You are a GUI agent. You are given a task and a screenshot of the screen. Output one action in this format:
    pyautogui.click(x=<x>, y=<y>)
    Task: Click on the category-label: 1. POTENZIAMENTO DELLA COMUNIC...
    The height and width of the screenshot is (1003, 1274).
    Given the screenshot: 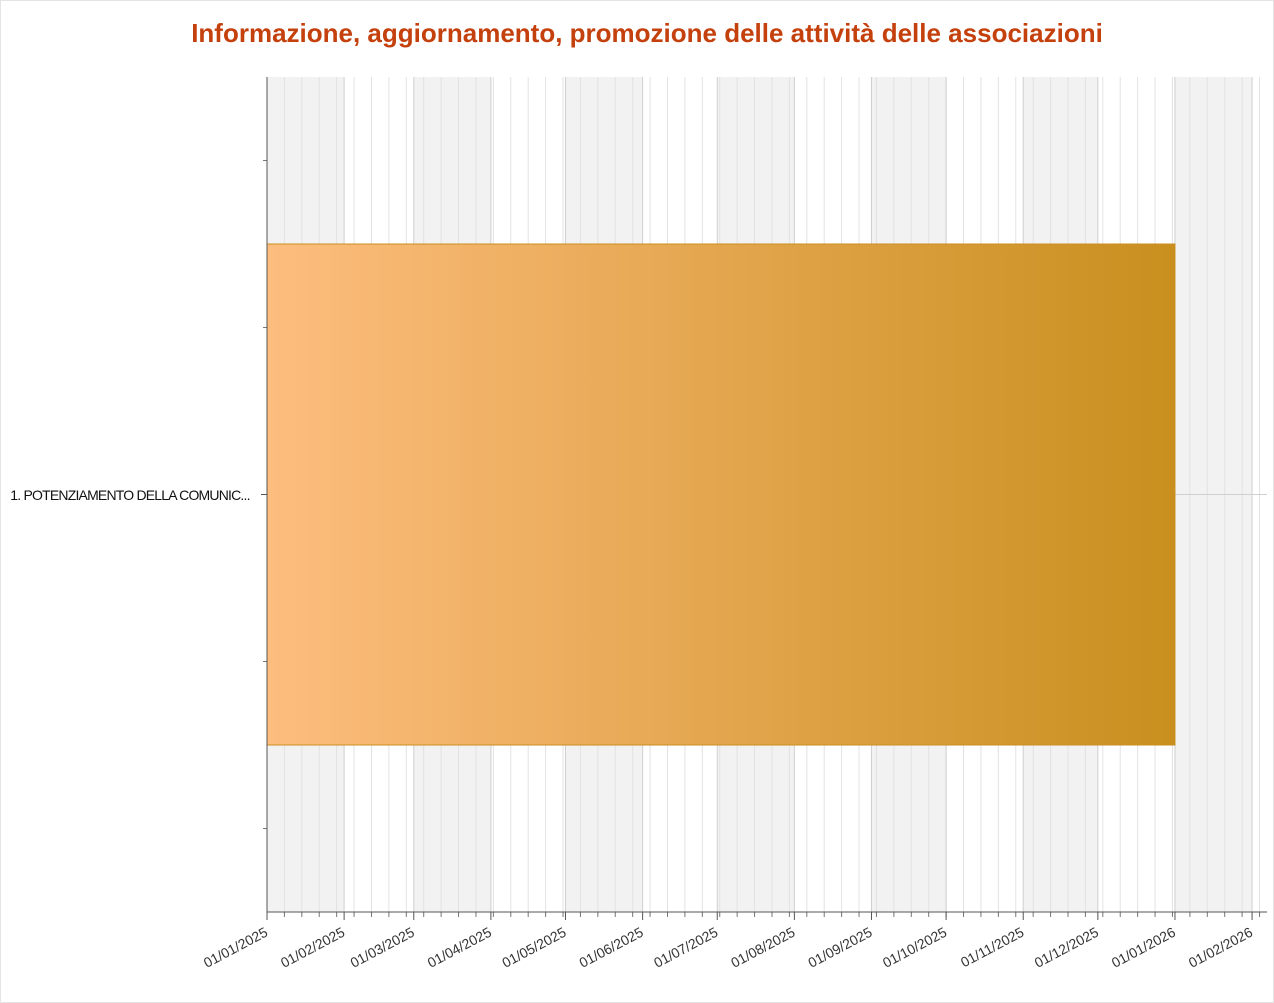 What is the action you would take?
    pyautogui.click(x=130, y=494)
    